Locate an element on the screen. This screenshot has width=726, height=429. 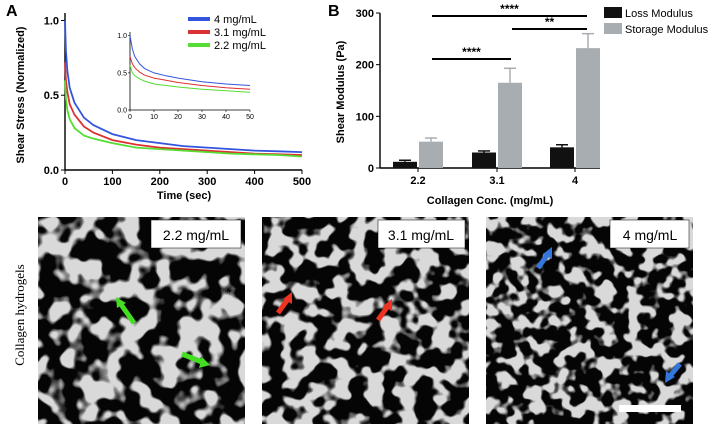
micrograph-3-fibers is located at coordinates (589, 320).